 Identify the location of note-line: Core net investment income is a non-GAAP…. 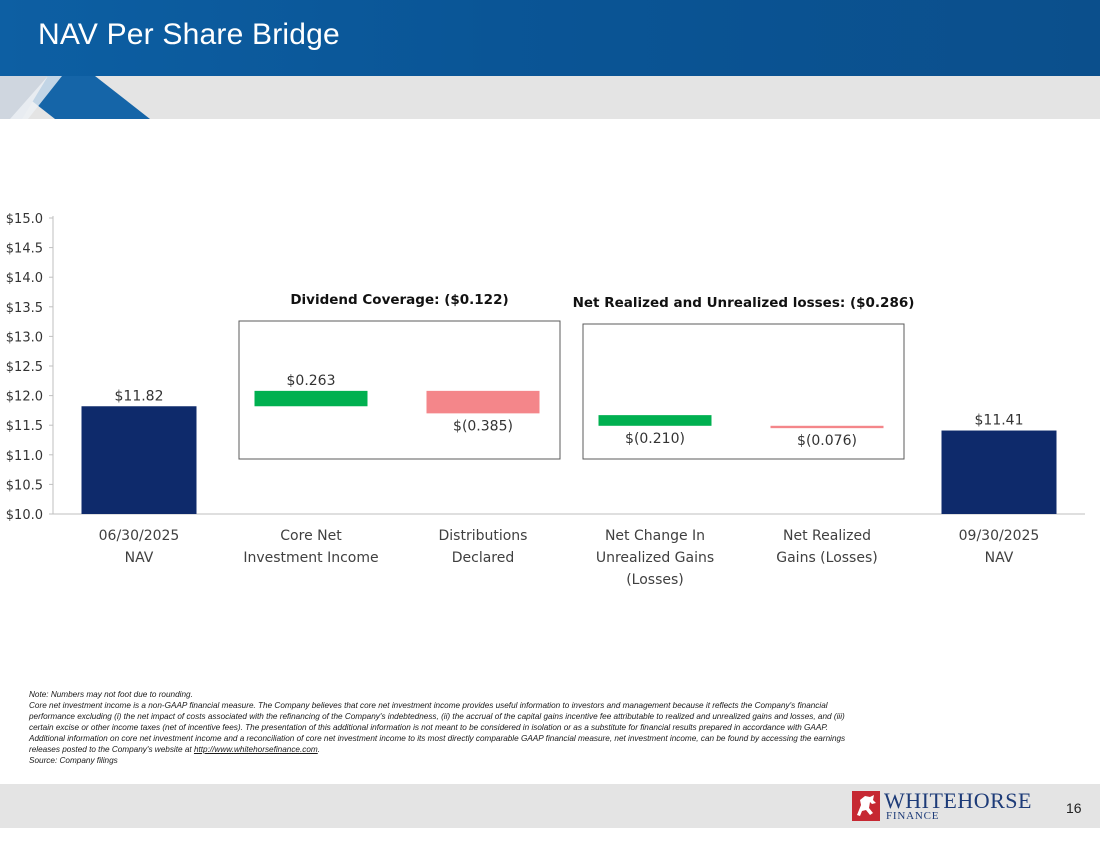
(428, 705).